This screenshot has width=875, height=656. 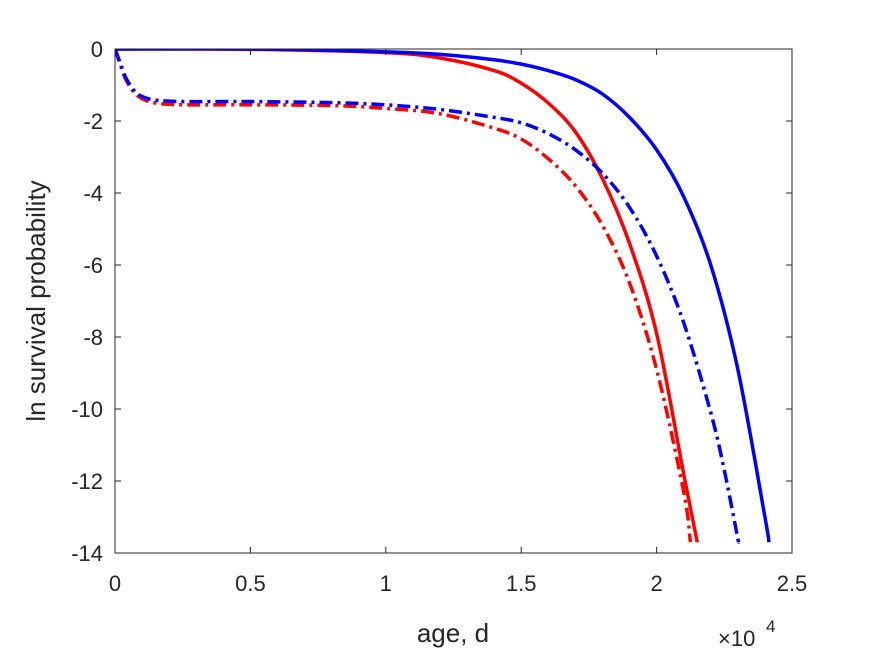 I want to click on x-tick-label: 1, so click(x=386, y=583).